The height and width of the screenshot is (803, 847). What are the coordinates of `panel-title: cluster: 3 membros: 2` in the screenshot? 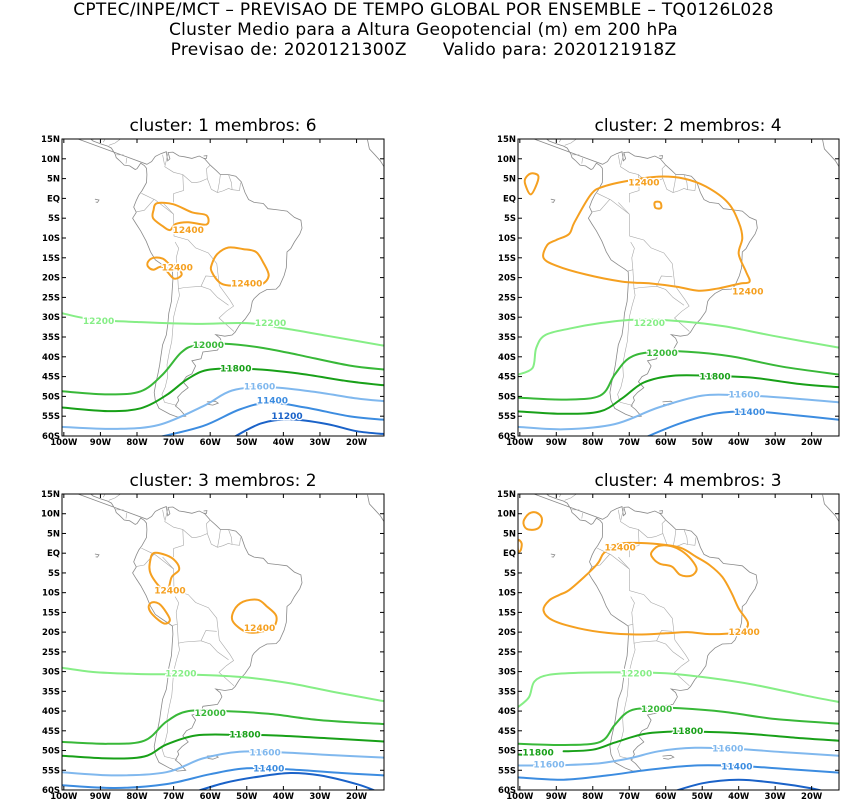 It's located at (222, 481).